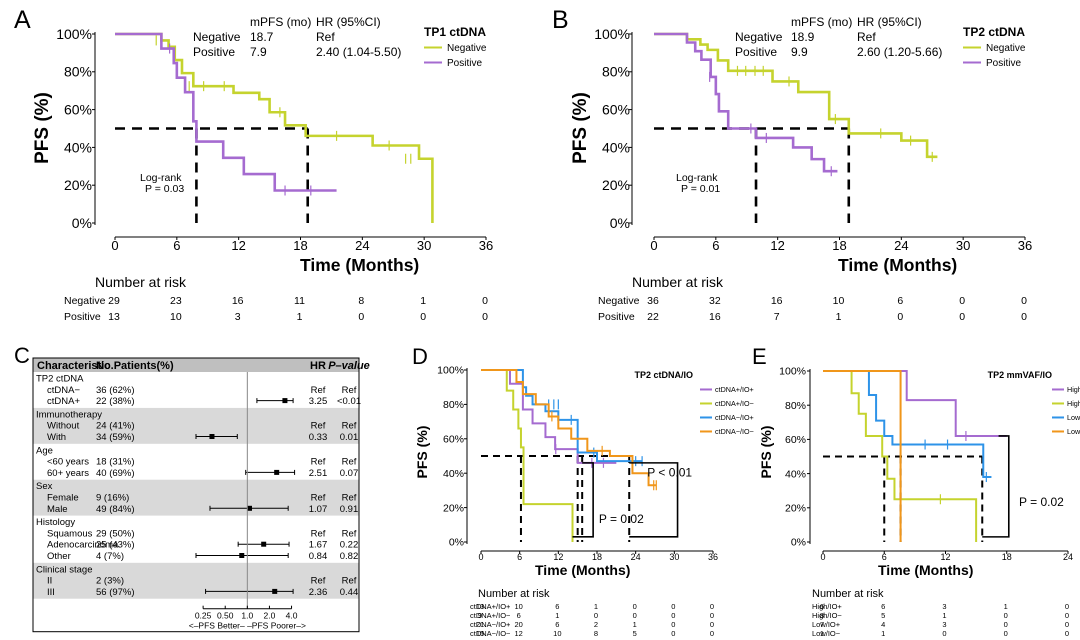 This screenshot has height=640, width=1080. Describe the element at coordinates (115, 545) in the screenshot. I see `forest-row-patients: 25 (43%)` at that location.